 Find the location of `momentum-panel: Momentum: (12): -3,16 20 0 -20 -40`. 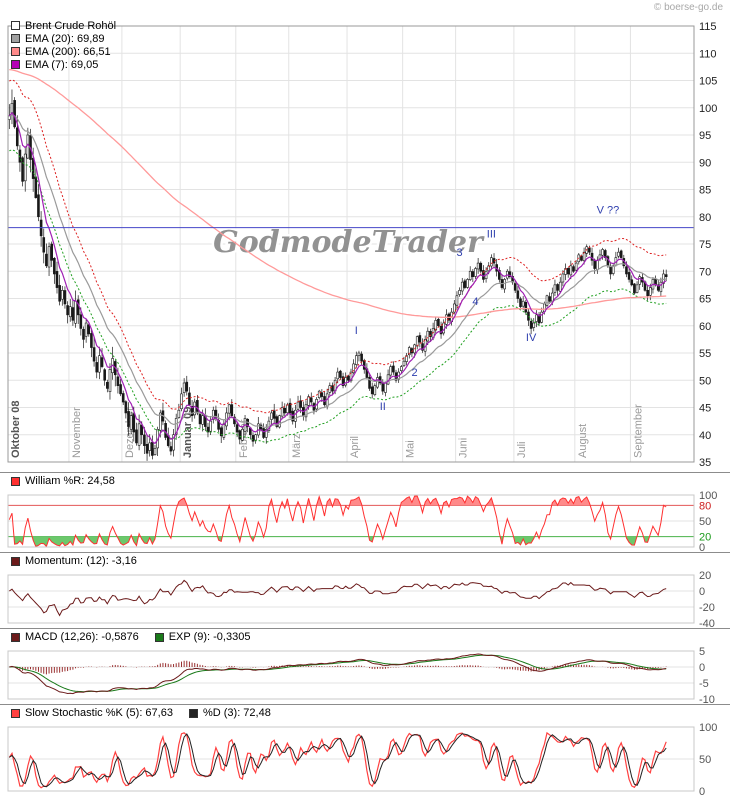

momentum-panel: Momentum: (12): -3,16 20 0 -20 -40 is located at coordinates (365, 590).